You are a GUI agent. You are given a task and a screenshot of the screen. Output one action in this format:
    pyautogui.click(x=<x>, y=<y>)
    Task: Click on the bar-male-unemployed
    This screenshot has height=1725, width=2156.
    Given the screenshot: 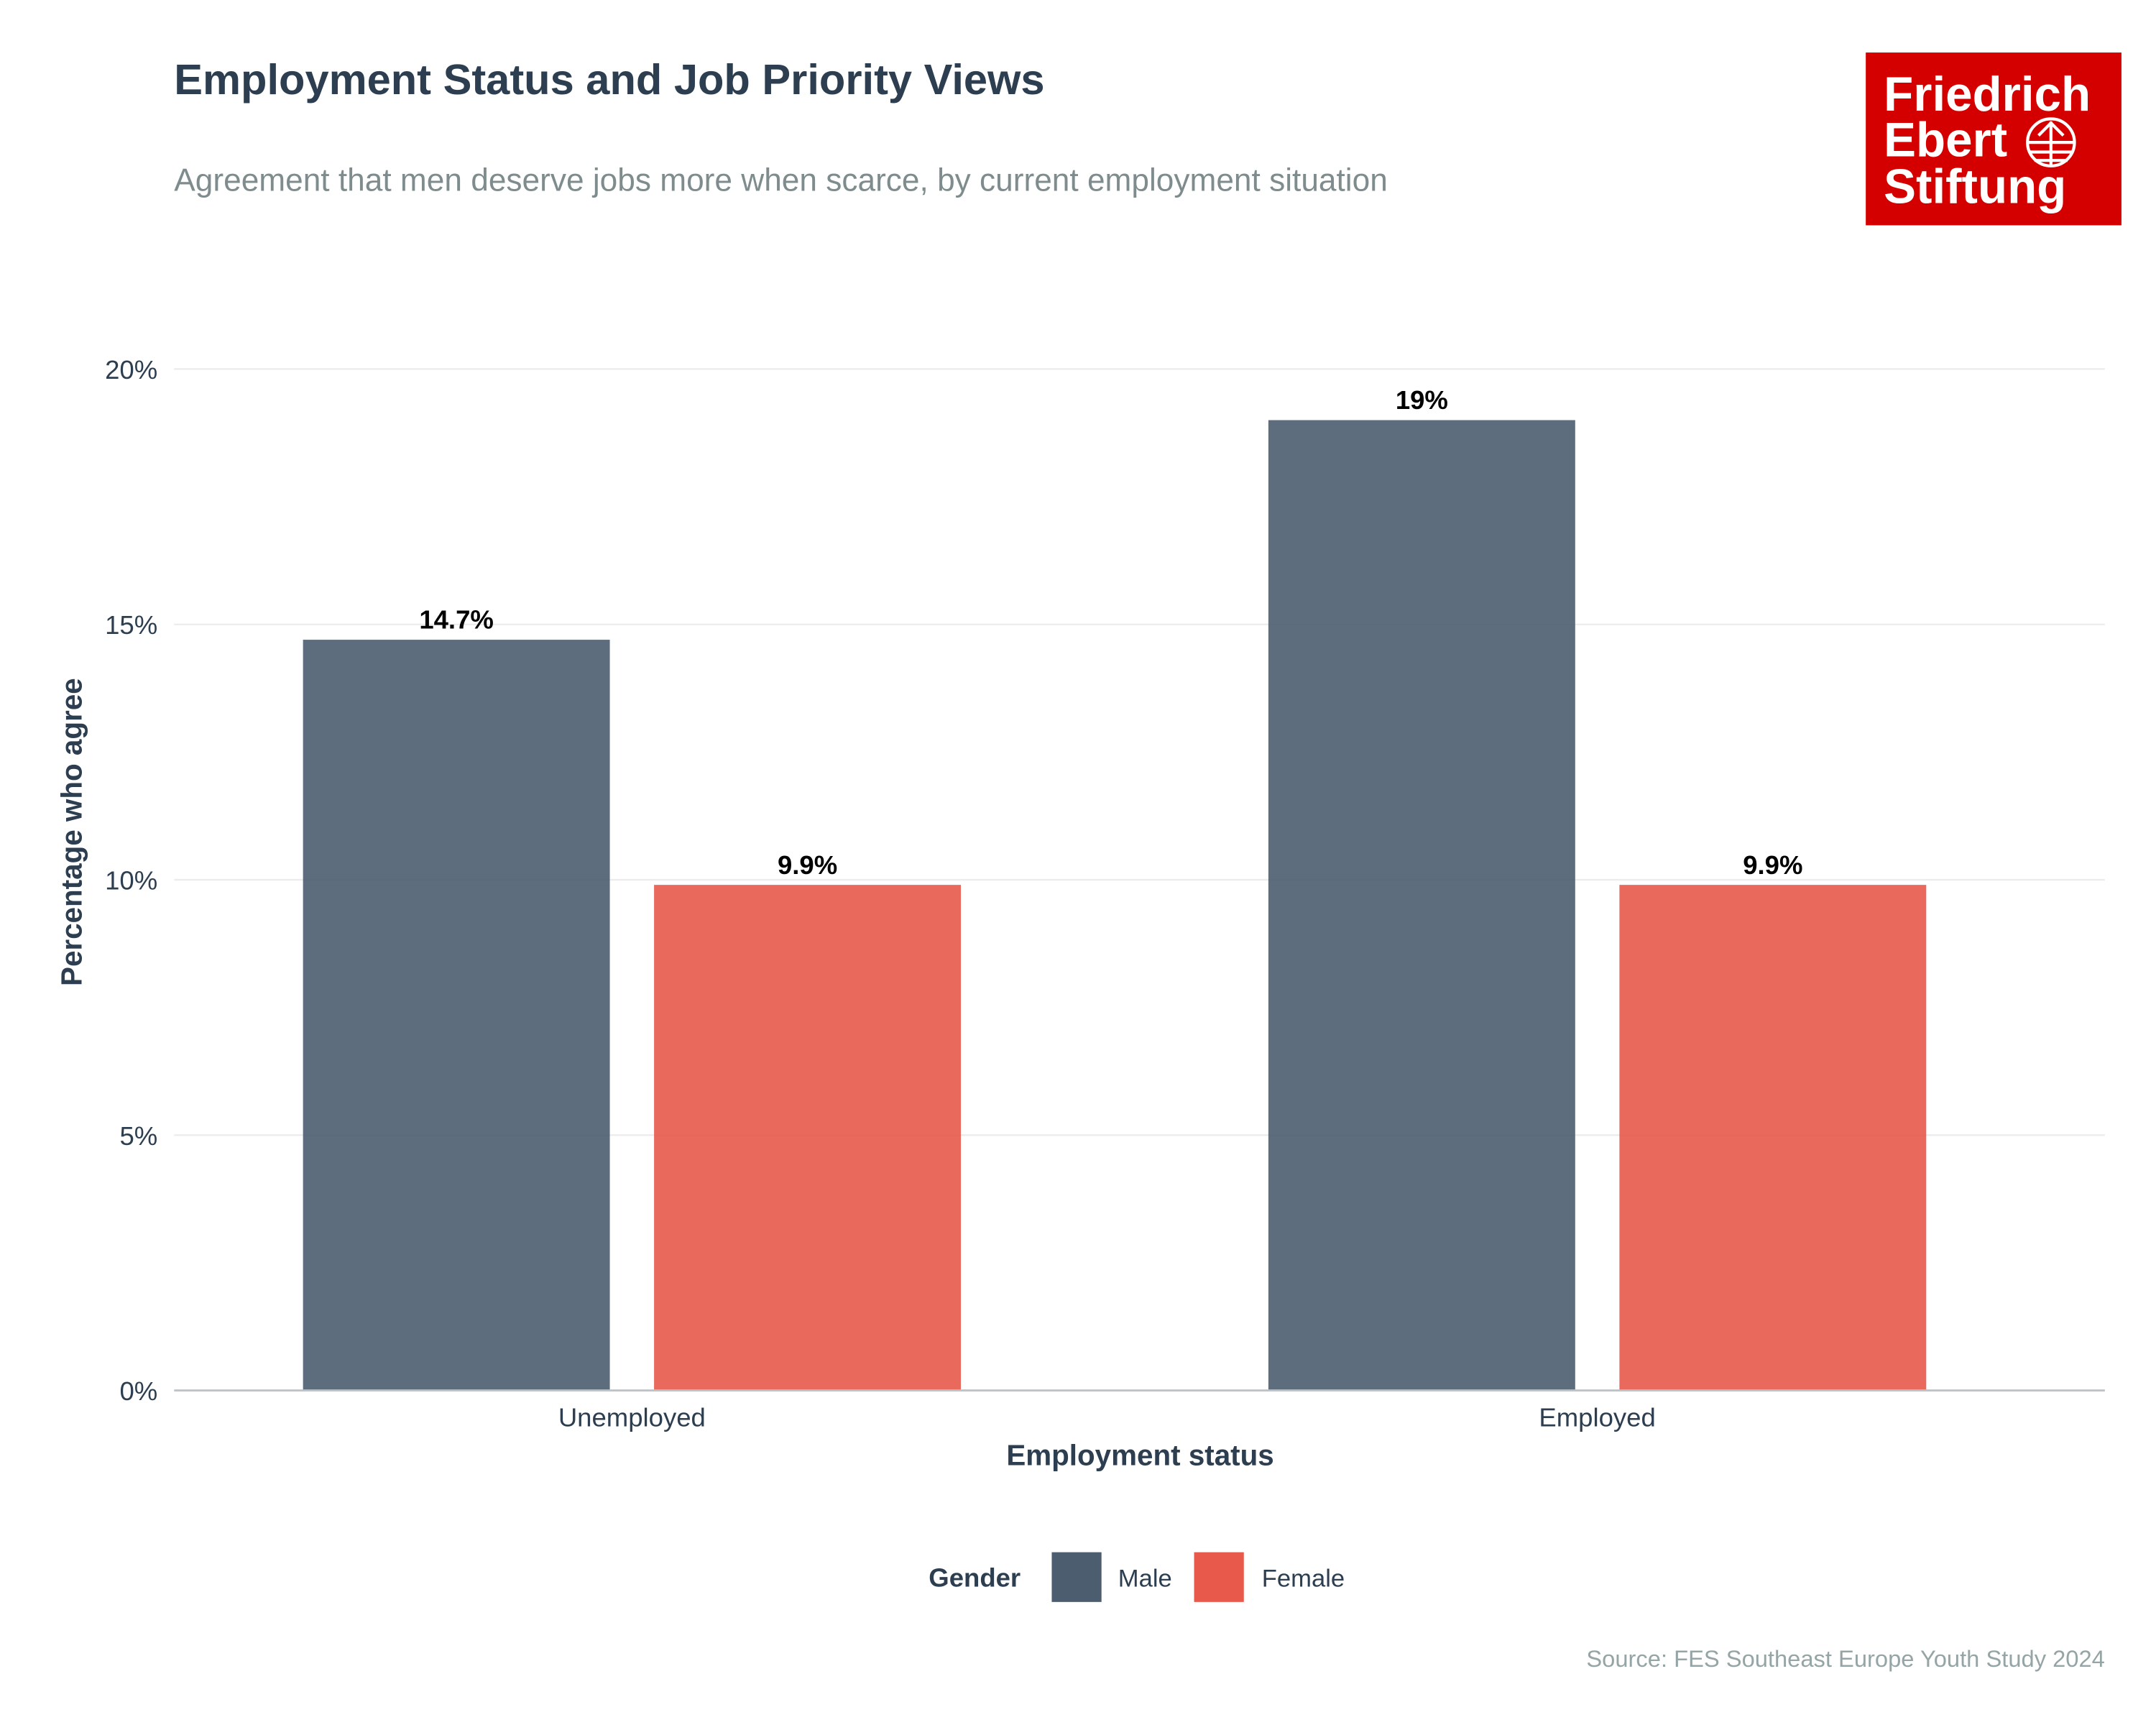 What is the action you would take?
    pyautogui.click(x=457, y=1015)
    